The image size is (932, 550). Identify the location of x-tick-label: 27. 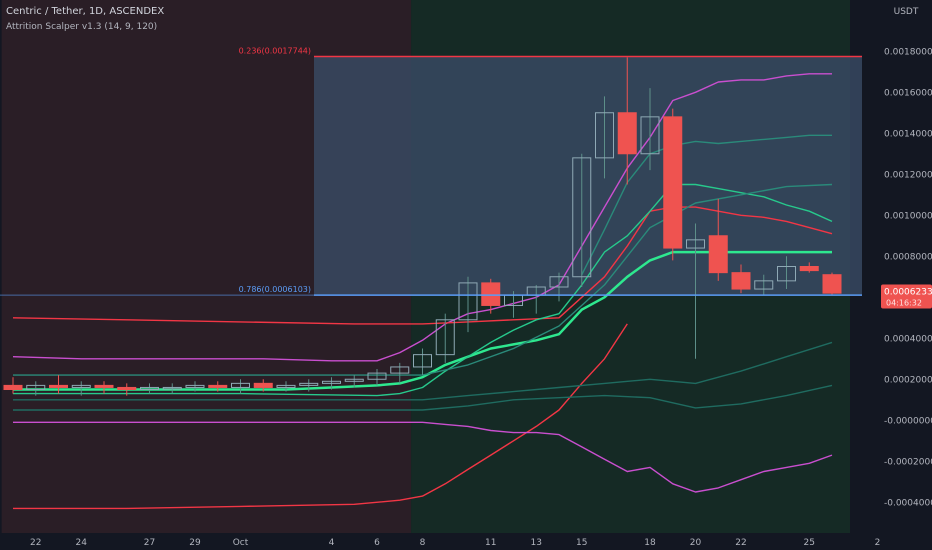
(149, 543).